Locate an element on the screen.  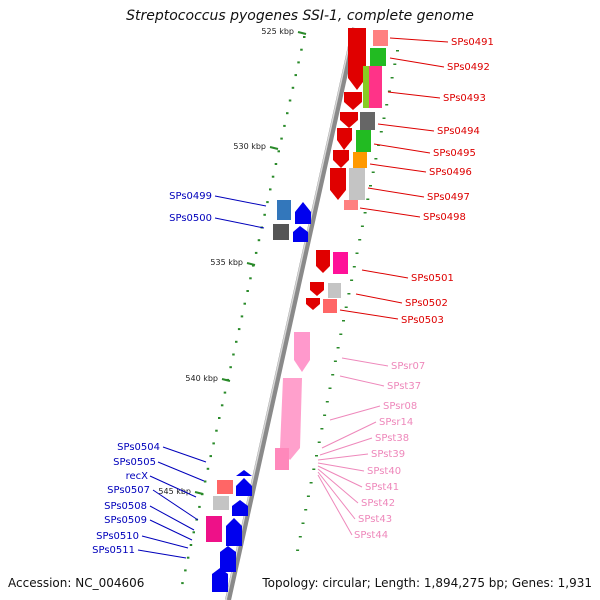
rna-arrow is located at coordinates (302, 352).